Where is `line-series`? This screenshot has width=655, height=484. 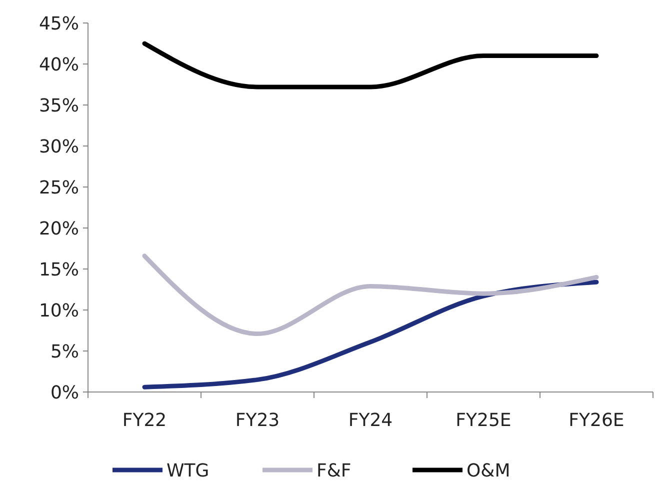 line-series is located at coordinates (370, 295).